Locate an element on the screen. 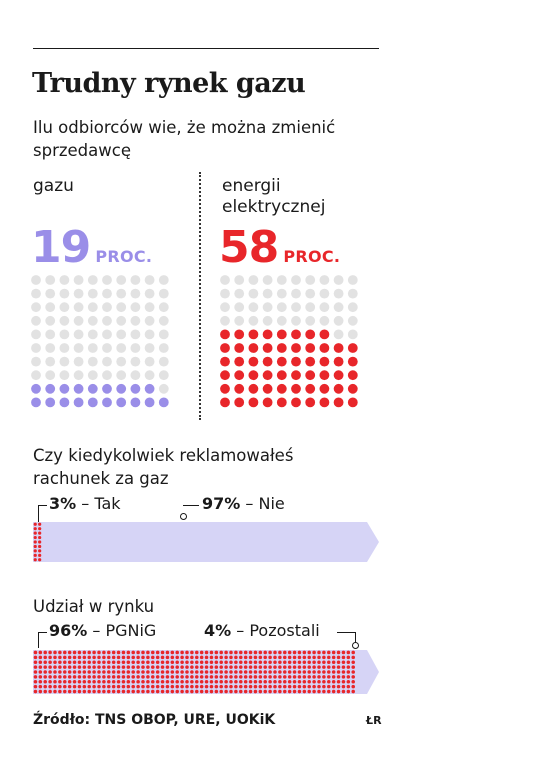  electric-percent-value: 58 is located at coordinates (249, 247).